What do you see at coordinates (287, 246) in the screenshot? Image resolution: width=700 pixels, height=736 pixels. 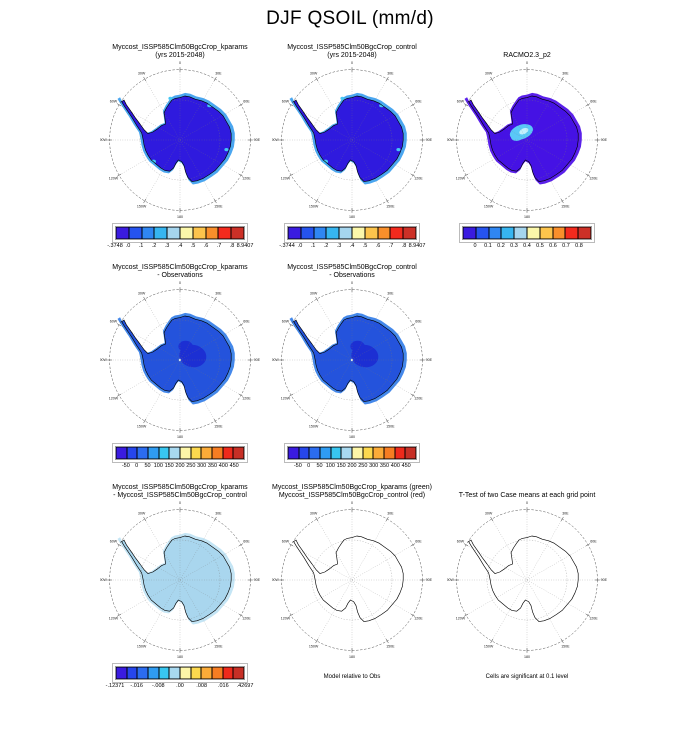 I see `colorbar-tick-label: -.3744` at bounding box center [287, 246].